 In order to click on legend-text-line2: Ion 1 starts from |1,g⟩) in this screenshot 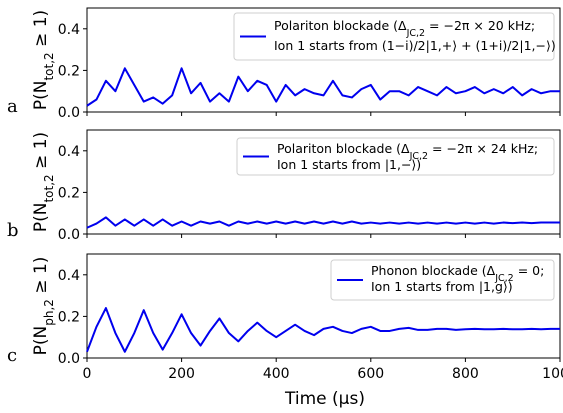, I will do `click(442, 286)`.